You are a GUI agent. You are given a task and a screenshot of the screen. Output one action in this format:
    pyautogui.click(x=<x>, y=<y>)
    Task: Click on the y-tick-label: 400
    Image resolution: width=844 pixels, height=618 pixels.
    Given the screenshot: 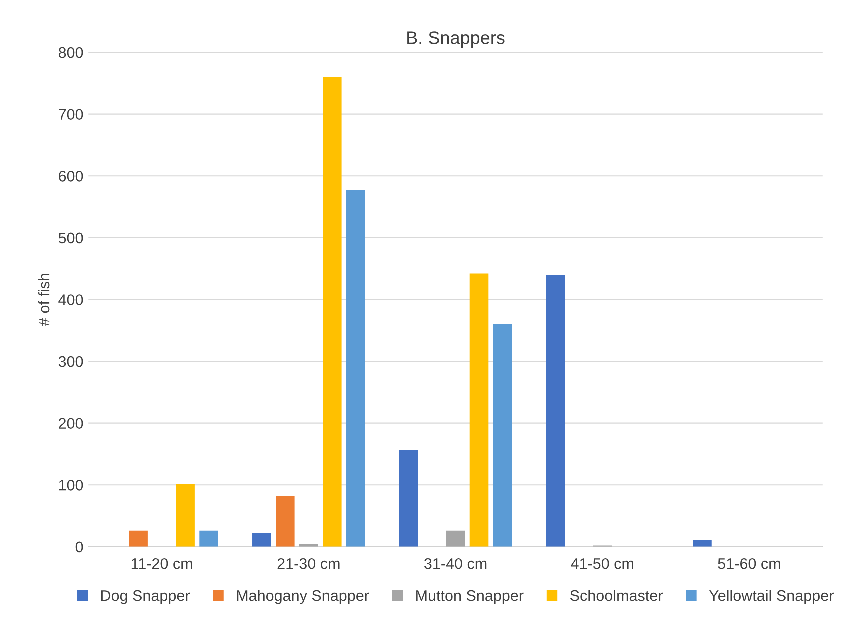 What is the action you would take?
    pyautogui.click(x=71, y=300)
    